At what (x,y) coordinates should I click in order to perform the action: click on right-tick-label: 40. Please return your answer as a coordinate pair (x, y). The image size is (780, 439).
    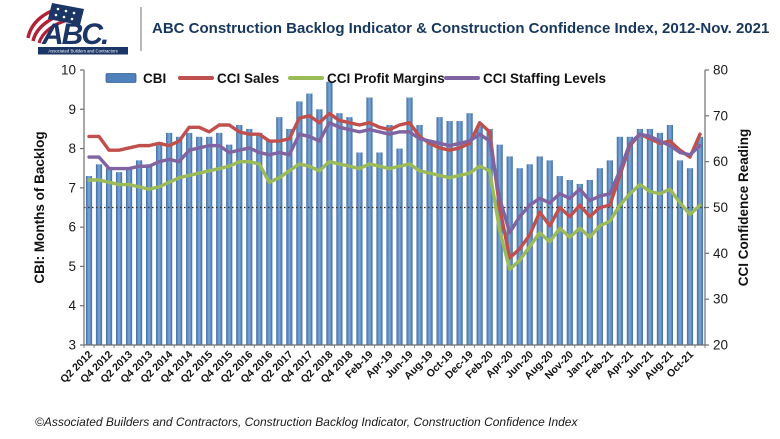
    Looking at the image, I should click on (720, 253).